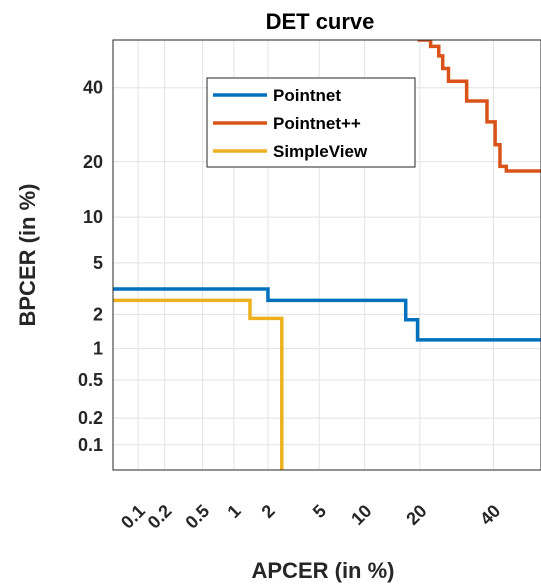 The image size is (541, 587). What do you see at coordinates (319, 511) in the screenshot?
I see `x-tick-label: 5` at bounding box center [319, 511].